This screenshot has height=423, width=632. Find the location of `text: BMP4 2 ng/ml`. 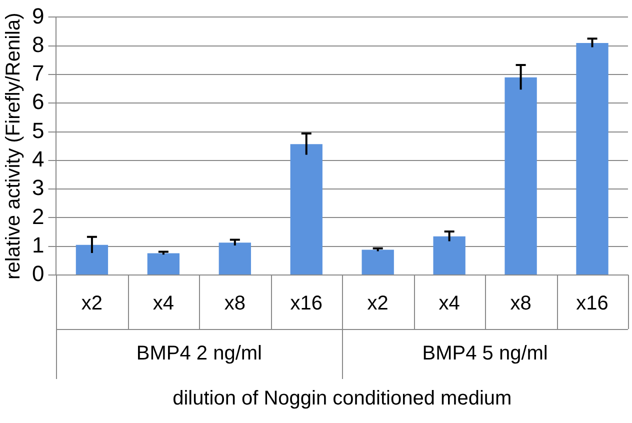

text: BMP4 2 ng/ml is located at coordinates (199, 353).